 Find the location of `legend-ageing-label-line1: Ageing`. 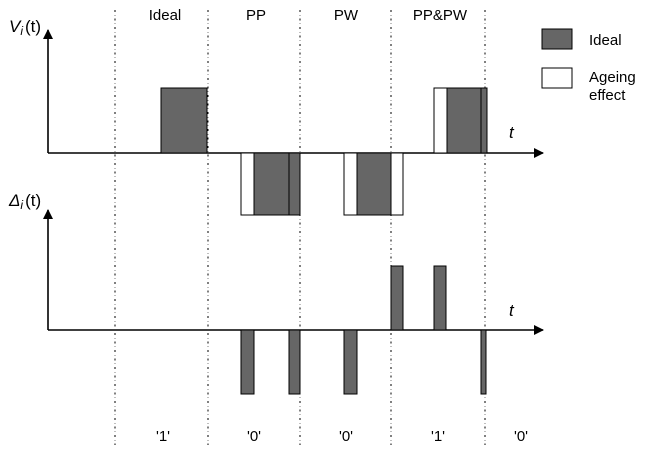

legend-ageing-label-line1: Ageing is located at coordinates (612, 77).